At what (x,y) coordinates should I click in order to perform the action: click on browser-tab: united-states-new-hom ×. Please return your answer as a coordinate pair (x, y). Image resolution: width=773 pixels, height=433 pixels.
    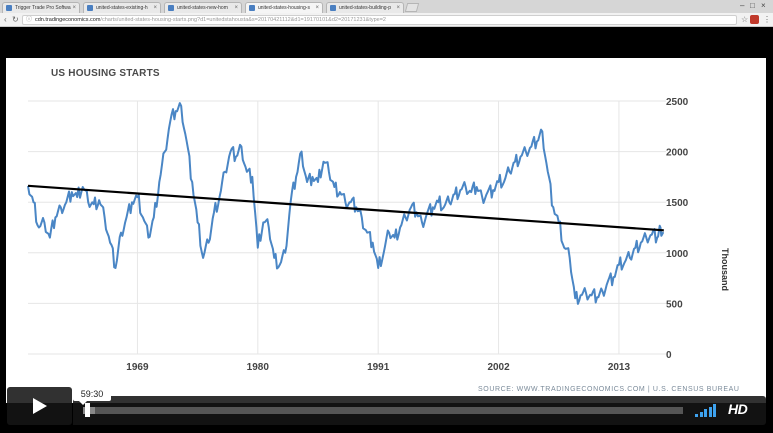
    Looking at the image, I should click on (203, 7).